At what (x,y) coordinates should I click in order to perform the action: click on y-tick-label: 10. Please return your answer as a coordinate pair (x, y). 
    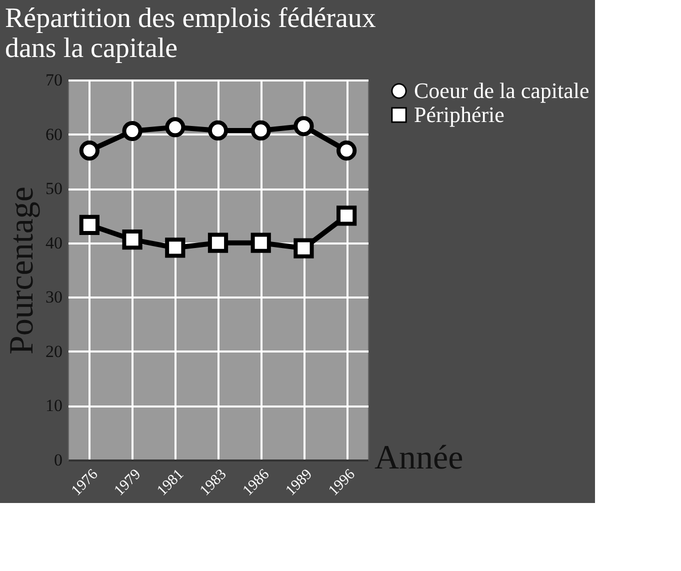
    Looking at the image, I should click on (54, 406).